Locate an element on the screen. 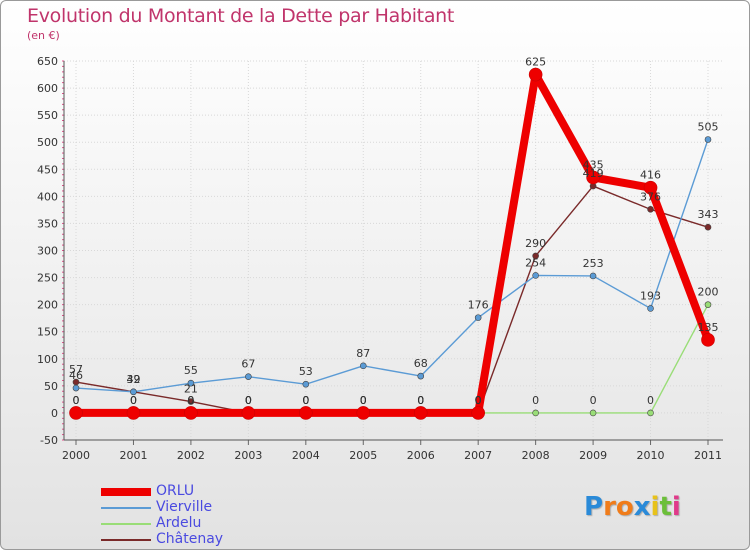  legend-item: Vierville is located at coordinates (201, 507).